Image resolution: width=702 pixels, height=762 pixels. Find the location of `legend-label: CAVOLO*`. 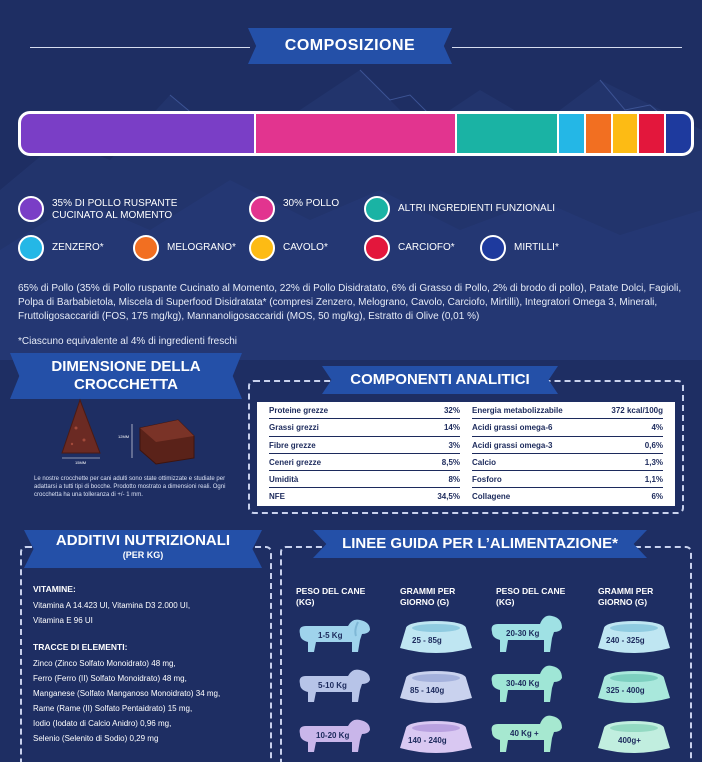

legend-label: CAVOLO* is located at coordinates (305, 247).